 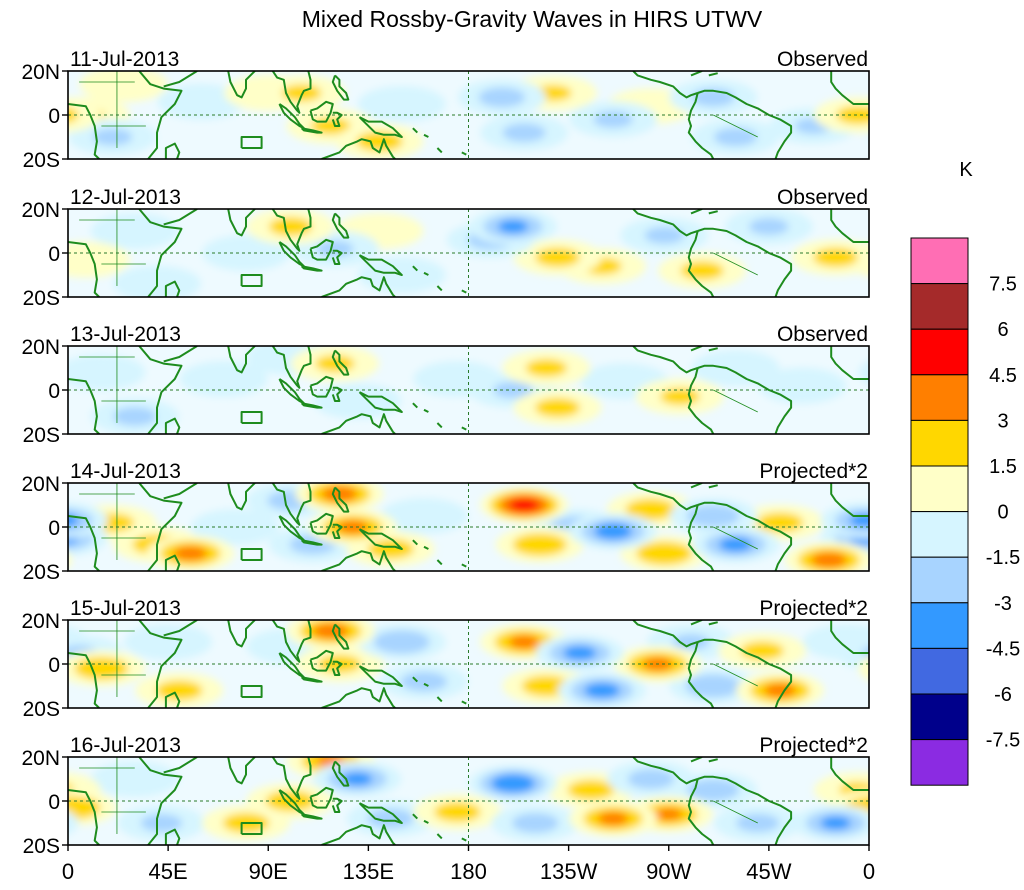 I want to click on colorbar-label: -1.5, so click(x=1003, y=558).